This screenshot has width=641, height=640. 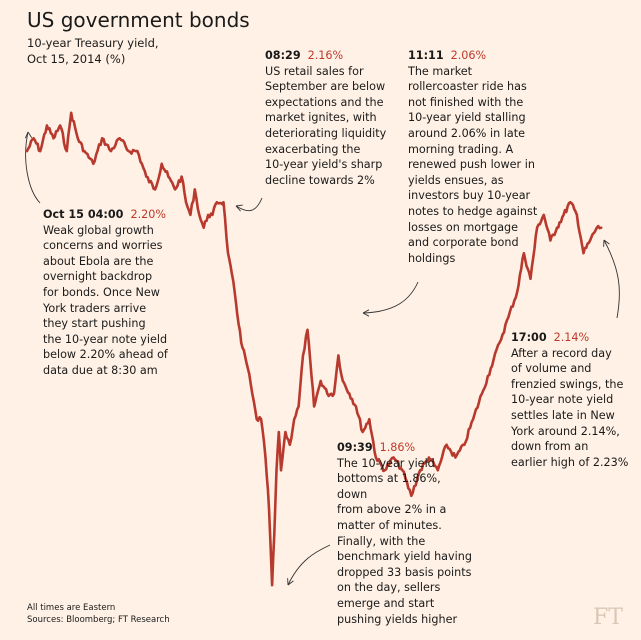 I want to click on arrow-1111-head, so click(x=366, y=313).